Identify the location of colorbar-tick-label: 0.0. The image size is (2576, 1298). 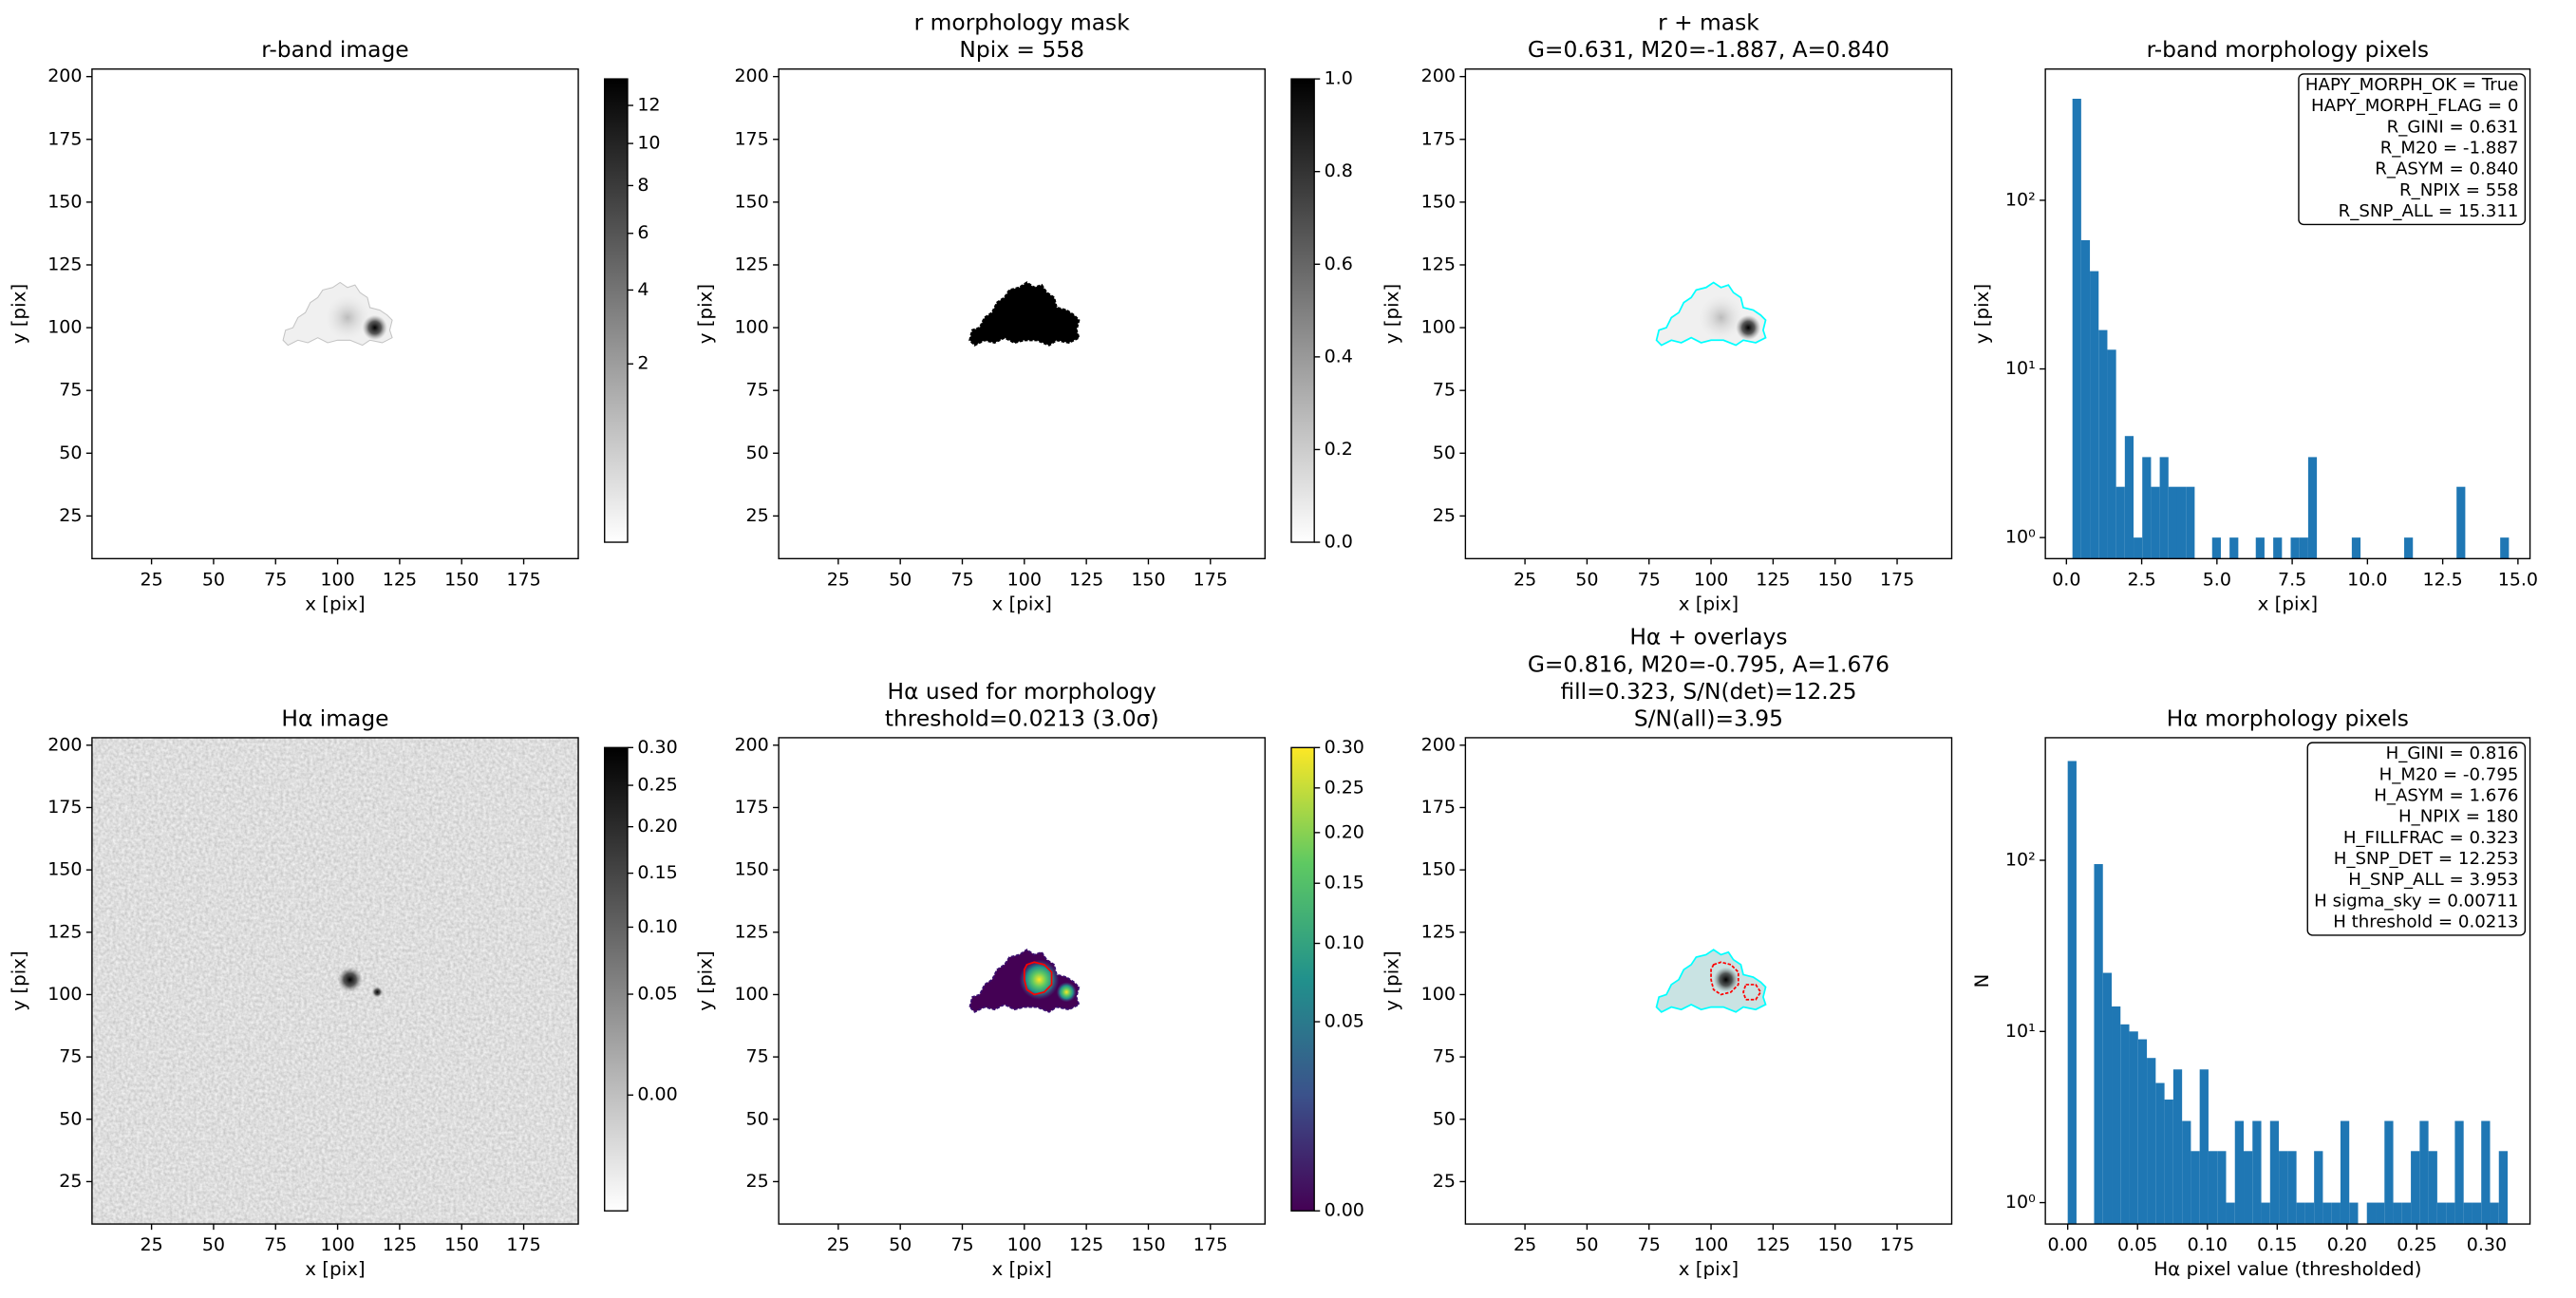
(1339, 542).